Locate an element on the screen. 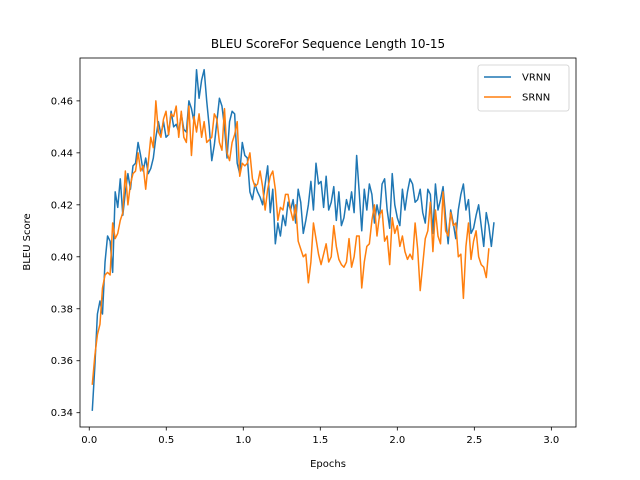 This screenshot has width=640, height=480. y-axis-label: BLEU Score is located at coordinates (27, 241).